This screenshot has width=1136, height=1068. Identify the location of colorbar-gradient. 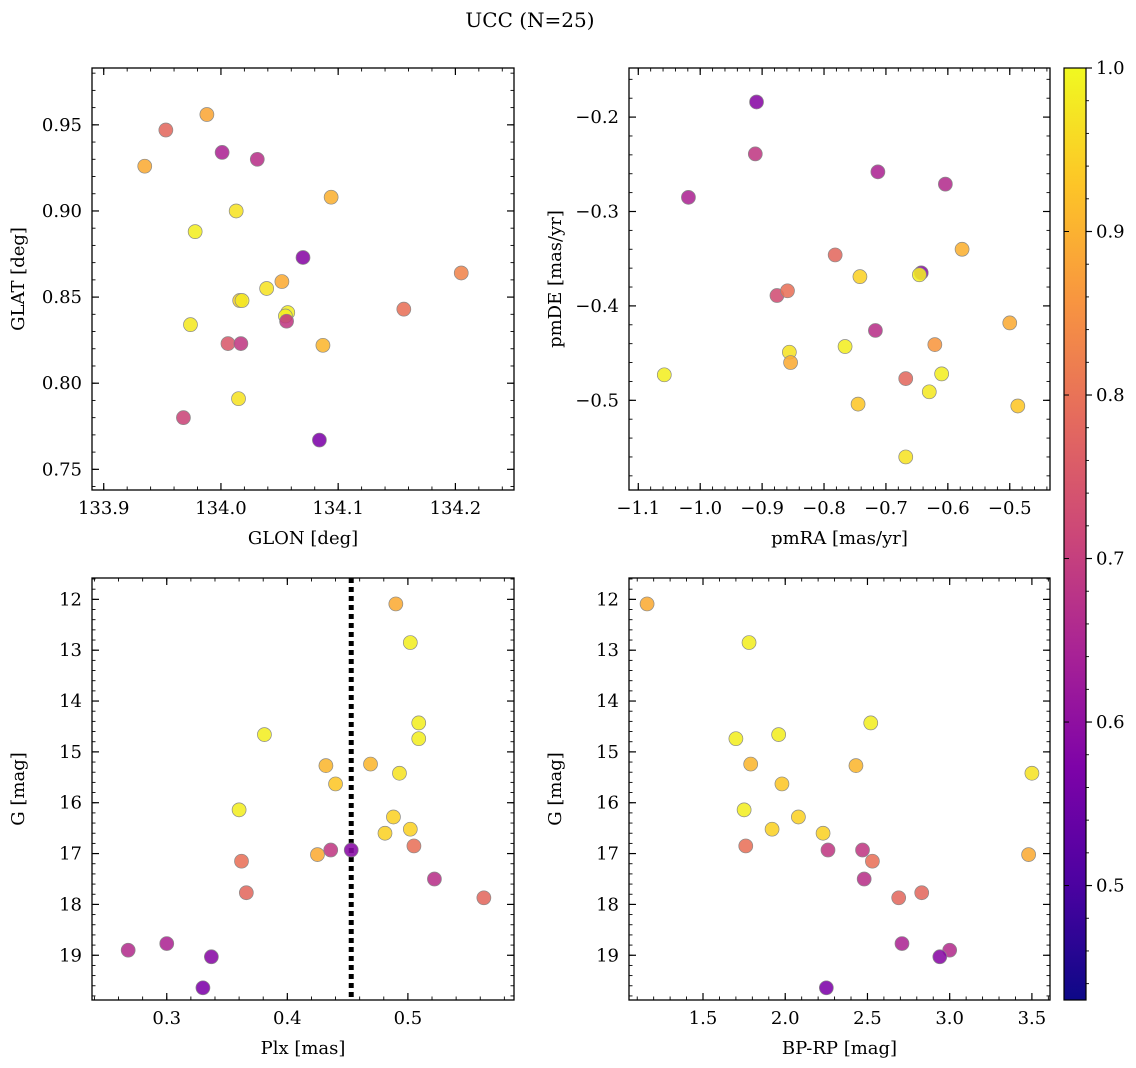
(1075, 534).